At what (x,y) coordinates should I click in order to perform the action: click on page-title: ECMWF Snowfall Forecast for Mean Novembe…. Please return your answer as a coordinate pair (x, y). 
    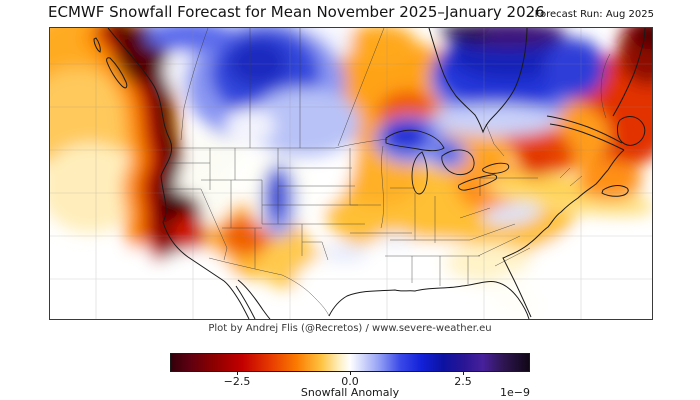
    Looking at the image, I should click on (296, 12).